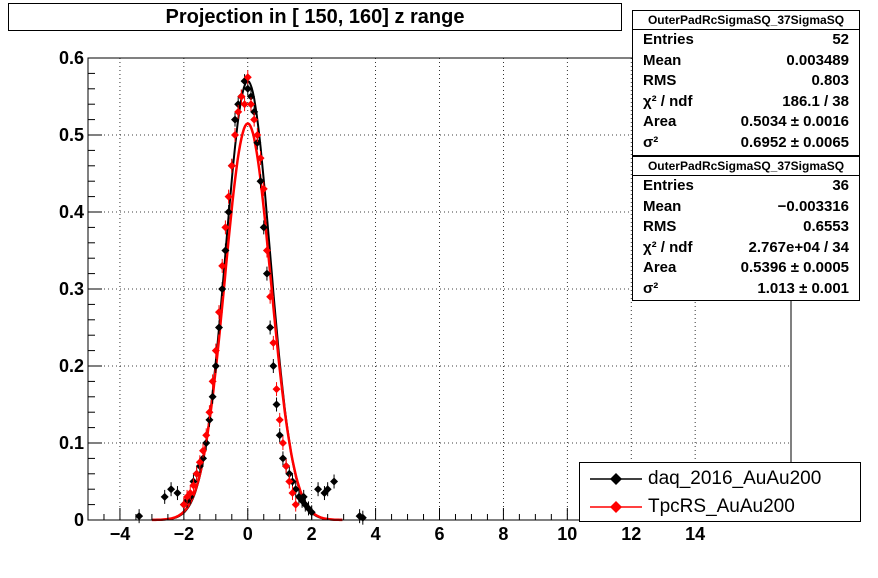 The image size is (878, 578). What do you see at coordinates (746, 288) in the screenshot?
I see `stats-row-sigma2: σ² 1.013 ± 0.001` at bounding box center [746, 288].